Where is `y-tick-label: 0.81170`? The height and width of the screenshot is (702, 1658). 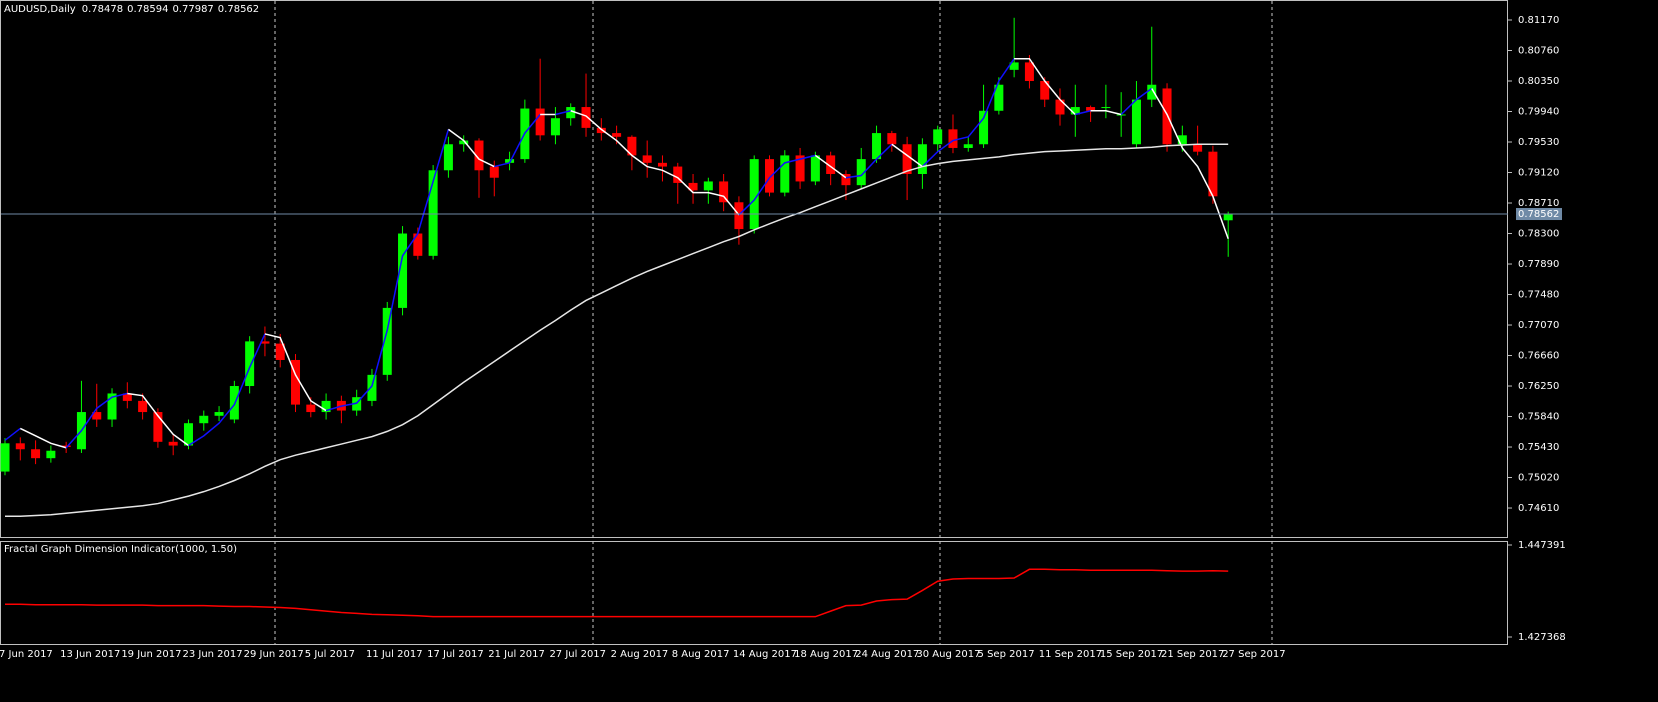 y-tick-label: 0.81170 is located at coordinates (1538, 20).